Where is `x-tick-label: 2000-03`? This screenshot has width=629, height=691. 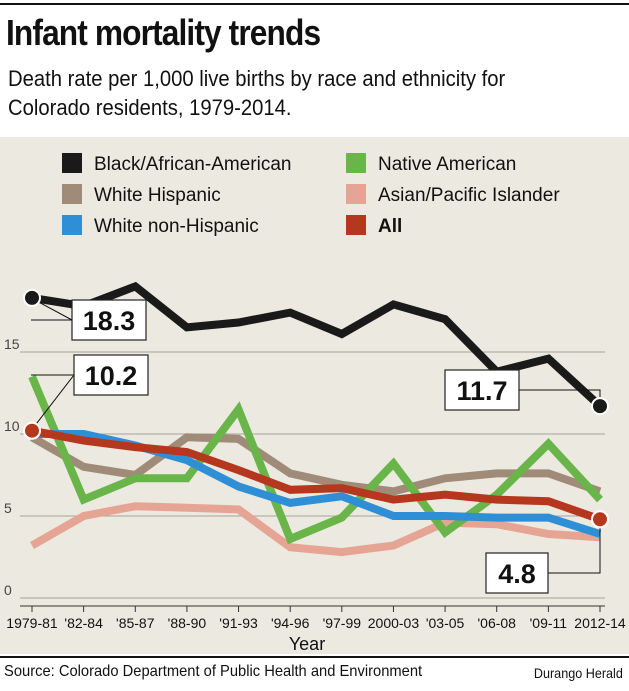
x-tick-label: 2000-03 is located at coordinates (394, 623).